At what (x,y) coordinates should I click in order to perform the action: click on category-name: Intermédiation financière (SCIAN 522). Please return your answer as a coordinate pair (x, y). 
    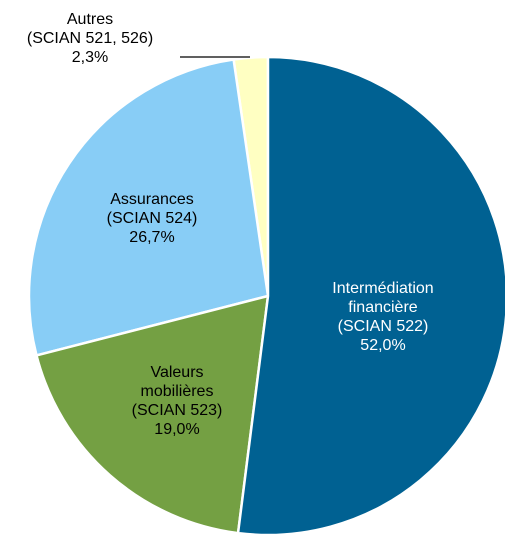
    Looking at the image, I should click on (383, 307).